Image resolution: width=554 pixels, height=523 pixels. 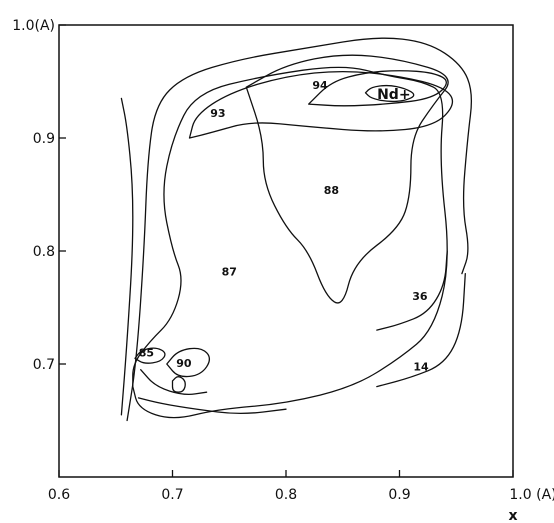 I want to click on contour-nd-loop, so click(x=389, y=93).